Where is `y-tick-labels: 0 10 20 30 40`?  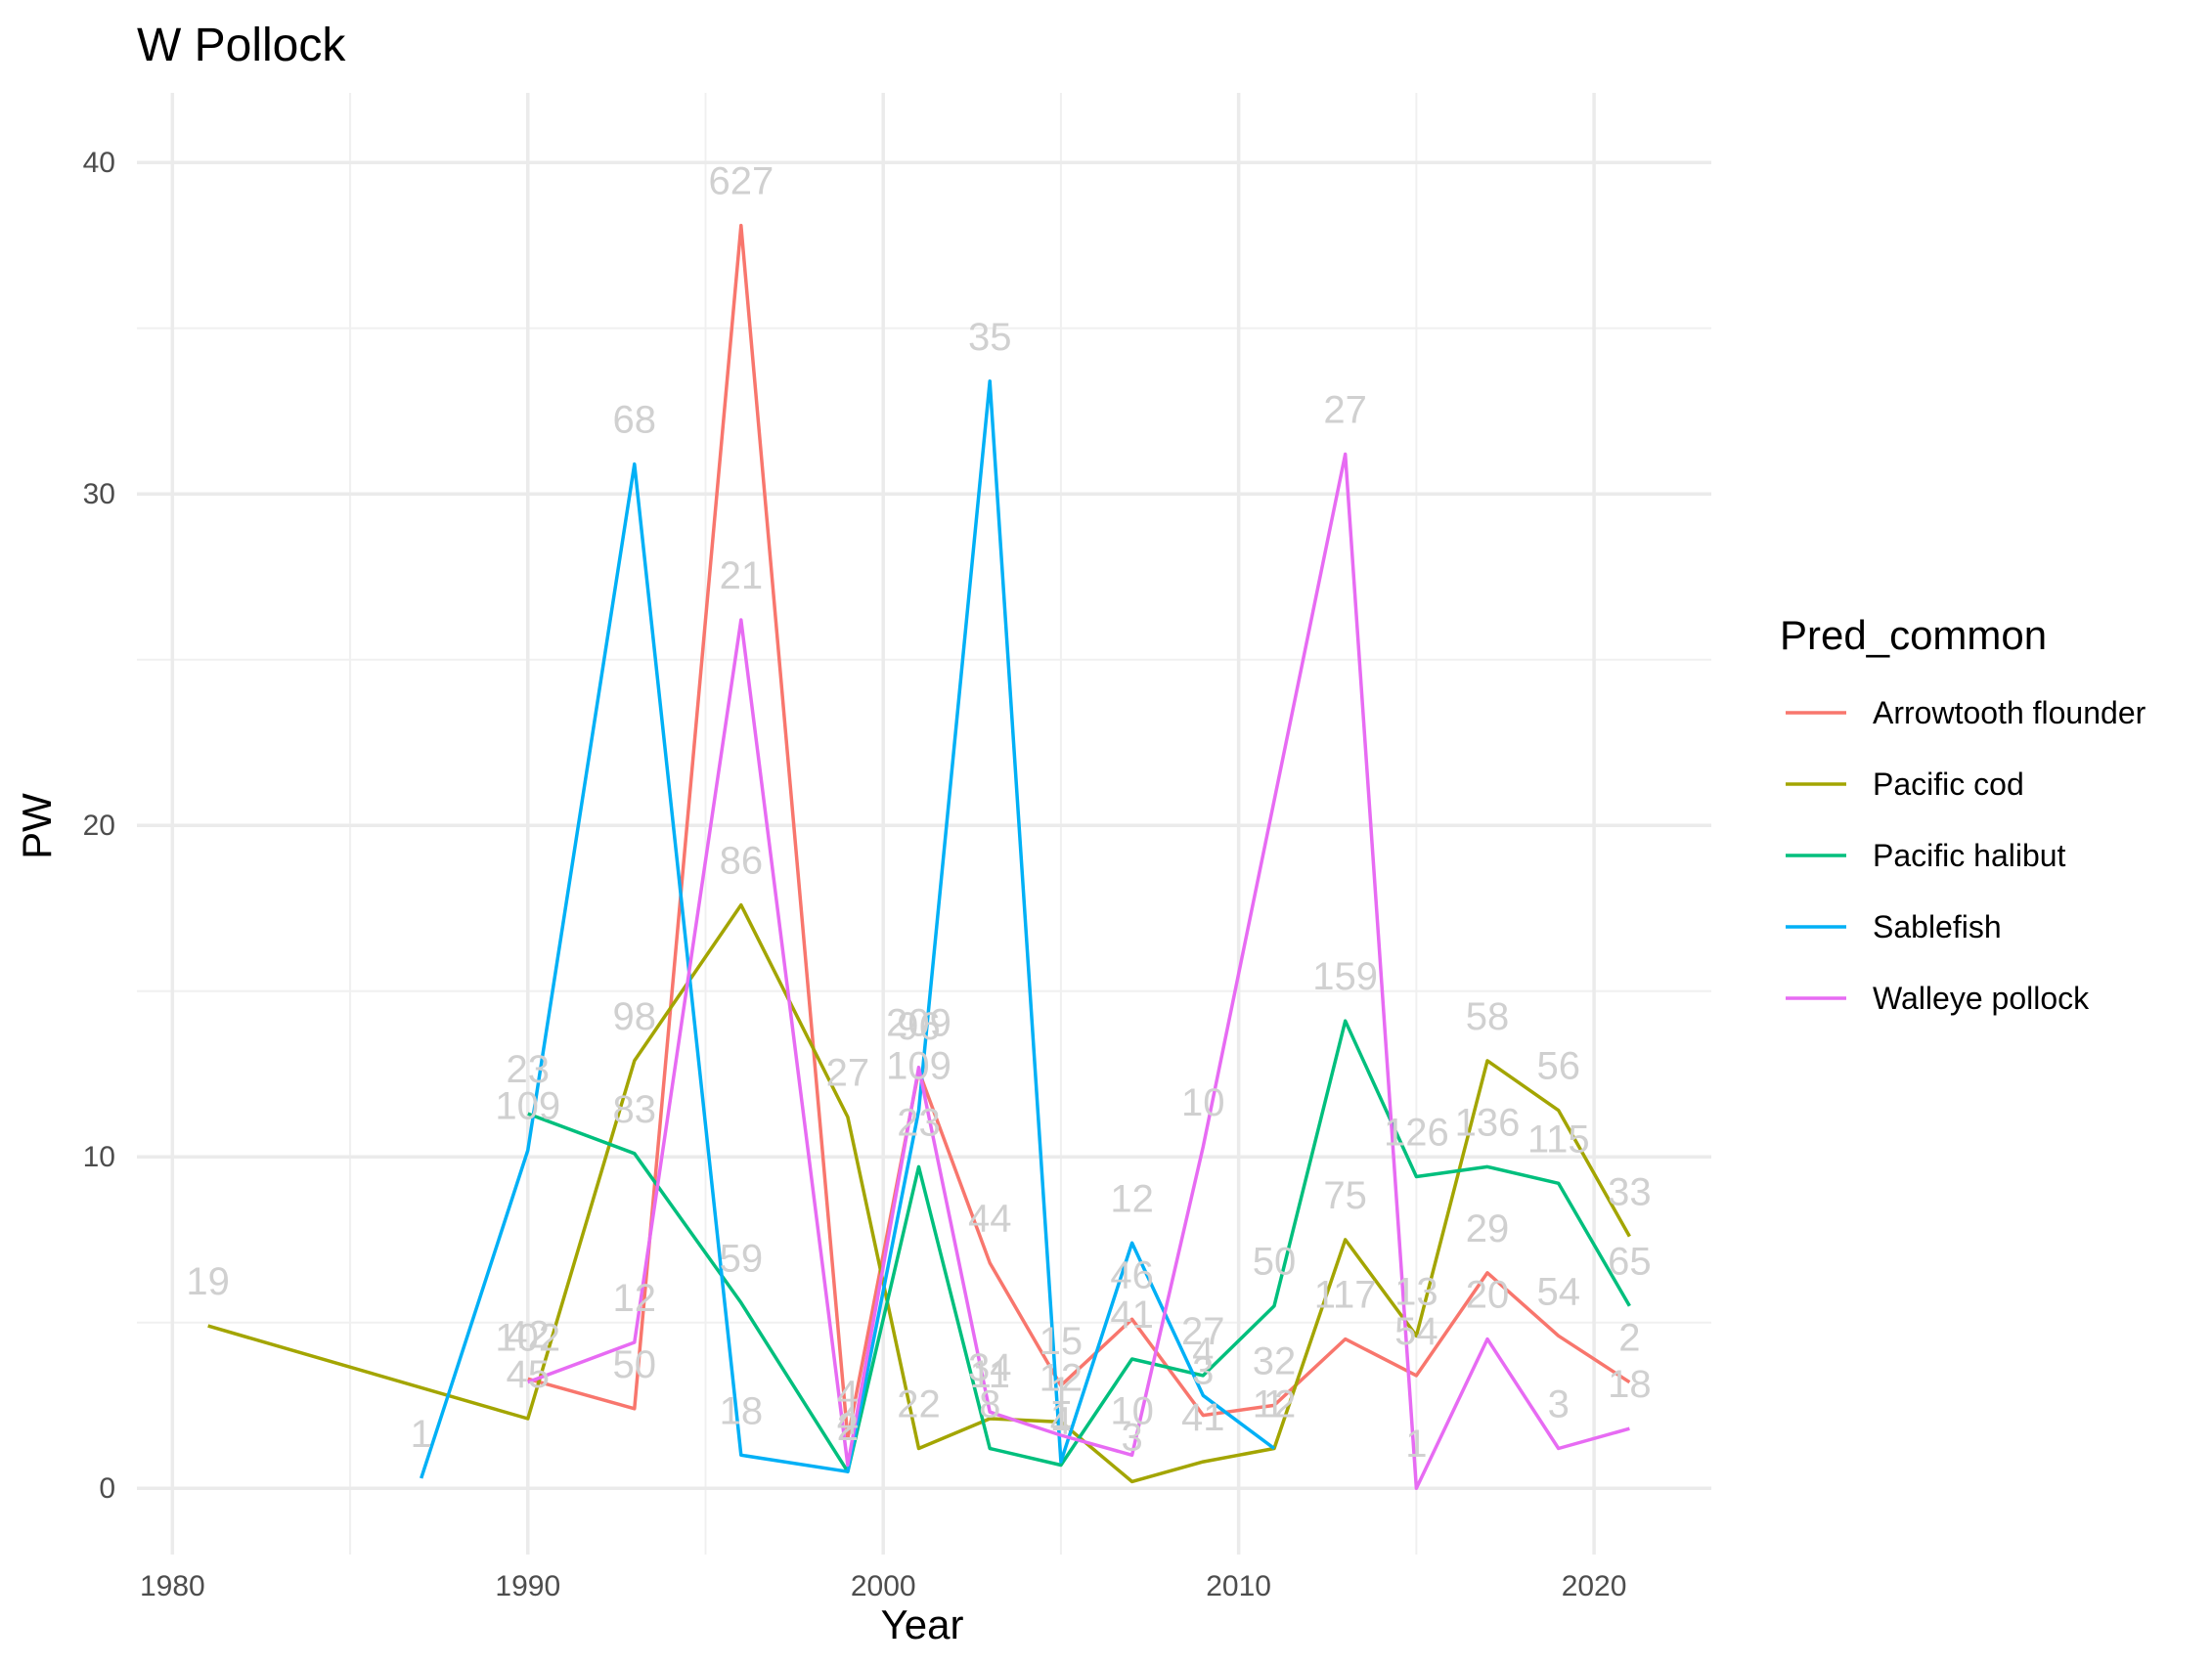
y-tick-labels: 0 10 20 30 40 is located at coordinates (99, 826).